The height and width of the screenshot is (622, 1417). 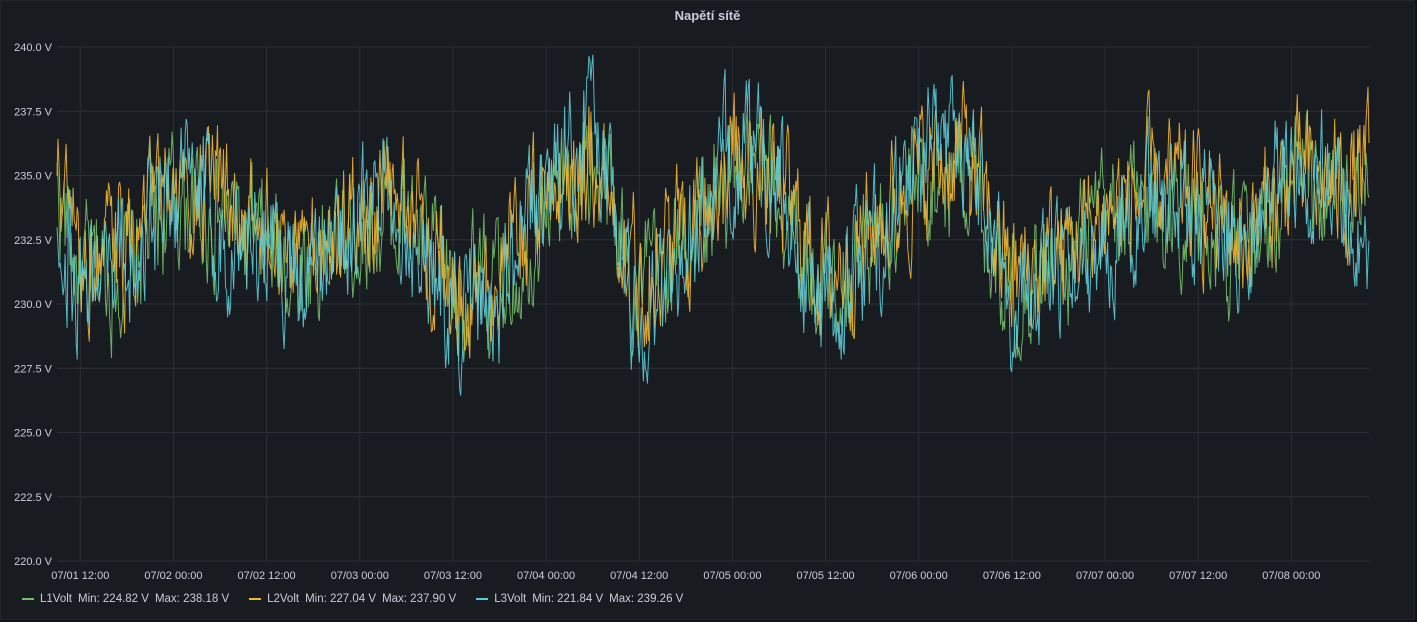 What do you see at coordinates (33, 434) in the screenshot?
I see `y-tick-label: 225.0 V` at bounding box center [33, 434].